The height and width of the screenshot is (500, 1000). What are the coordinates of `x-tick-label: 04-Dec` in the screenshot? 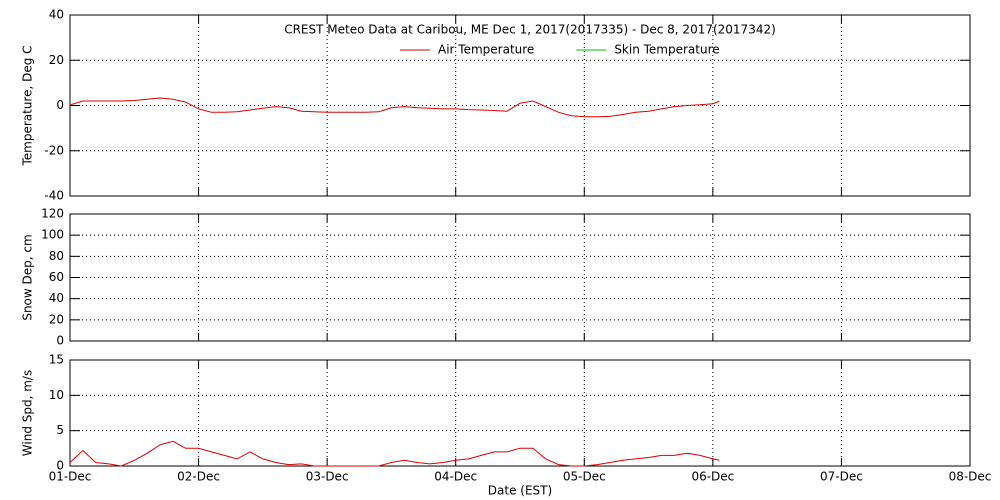 It's located at (455, 477).